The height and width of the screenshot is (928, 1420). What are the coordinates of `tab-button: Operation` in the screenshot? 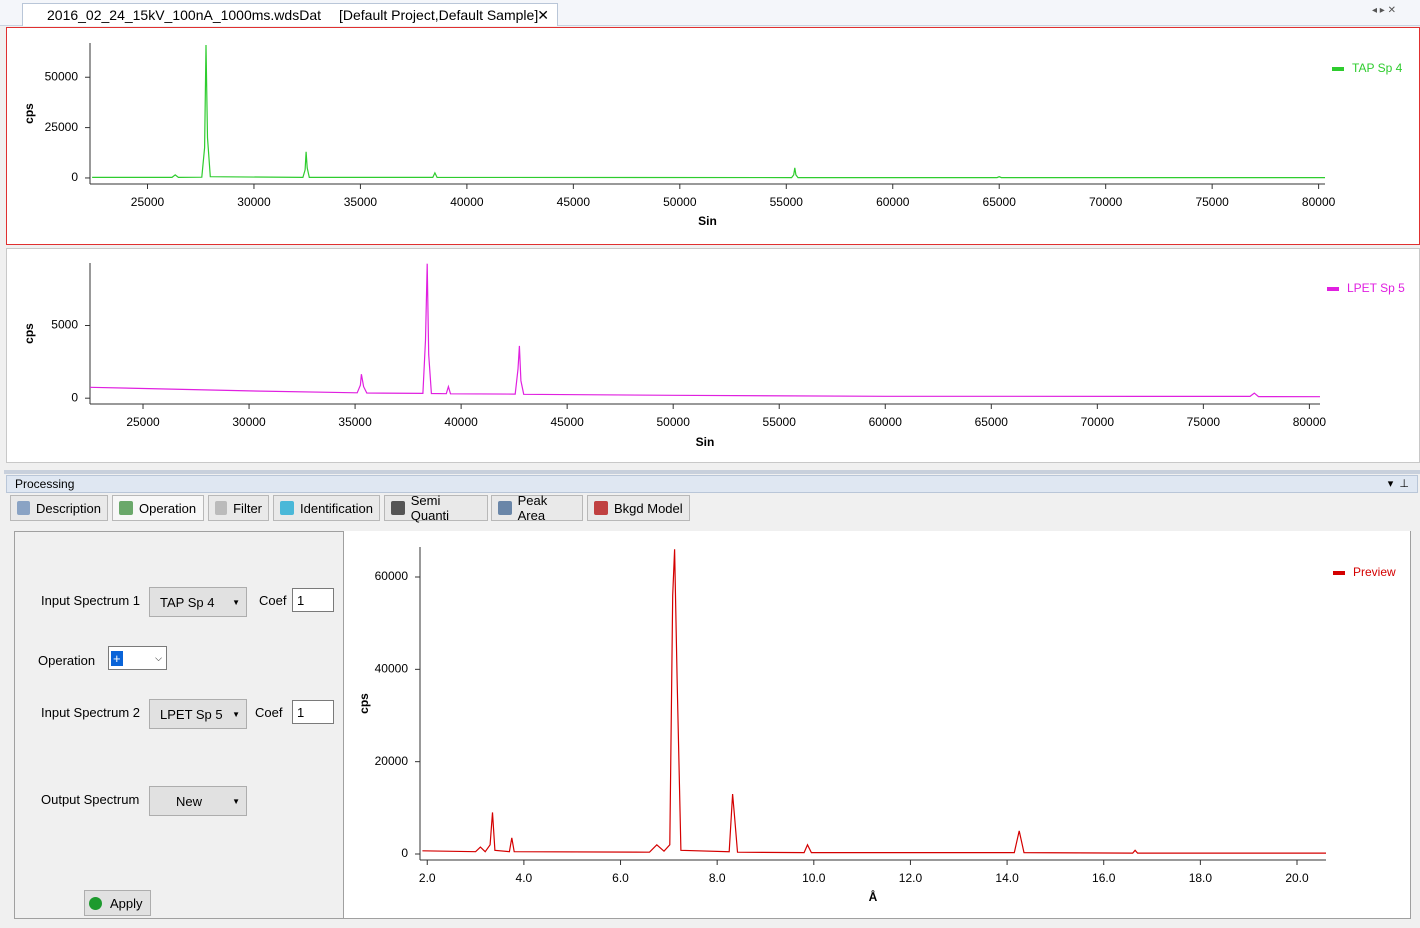 It's located at (158, 508).